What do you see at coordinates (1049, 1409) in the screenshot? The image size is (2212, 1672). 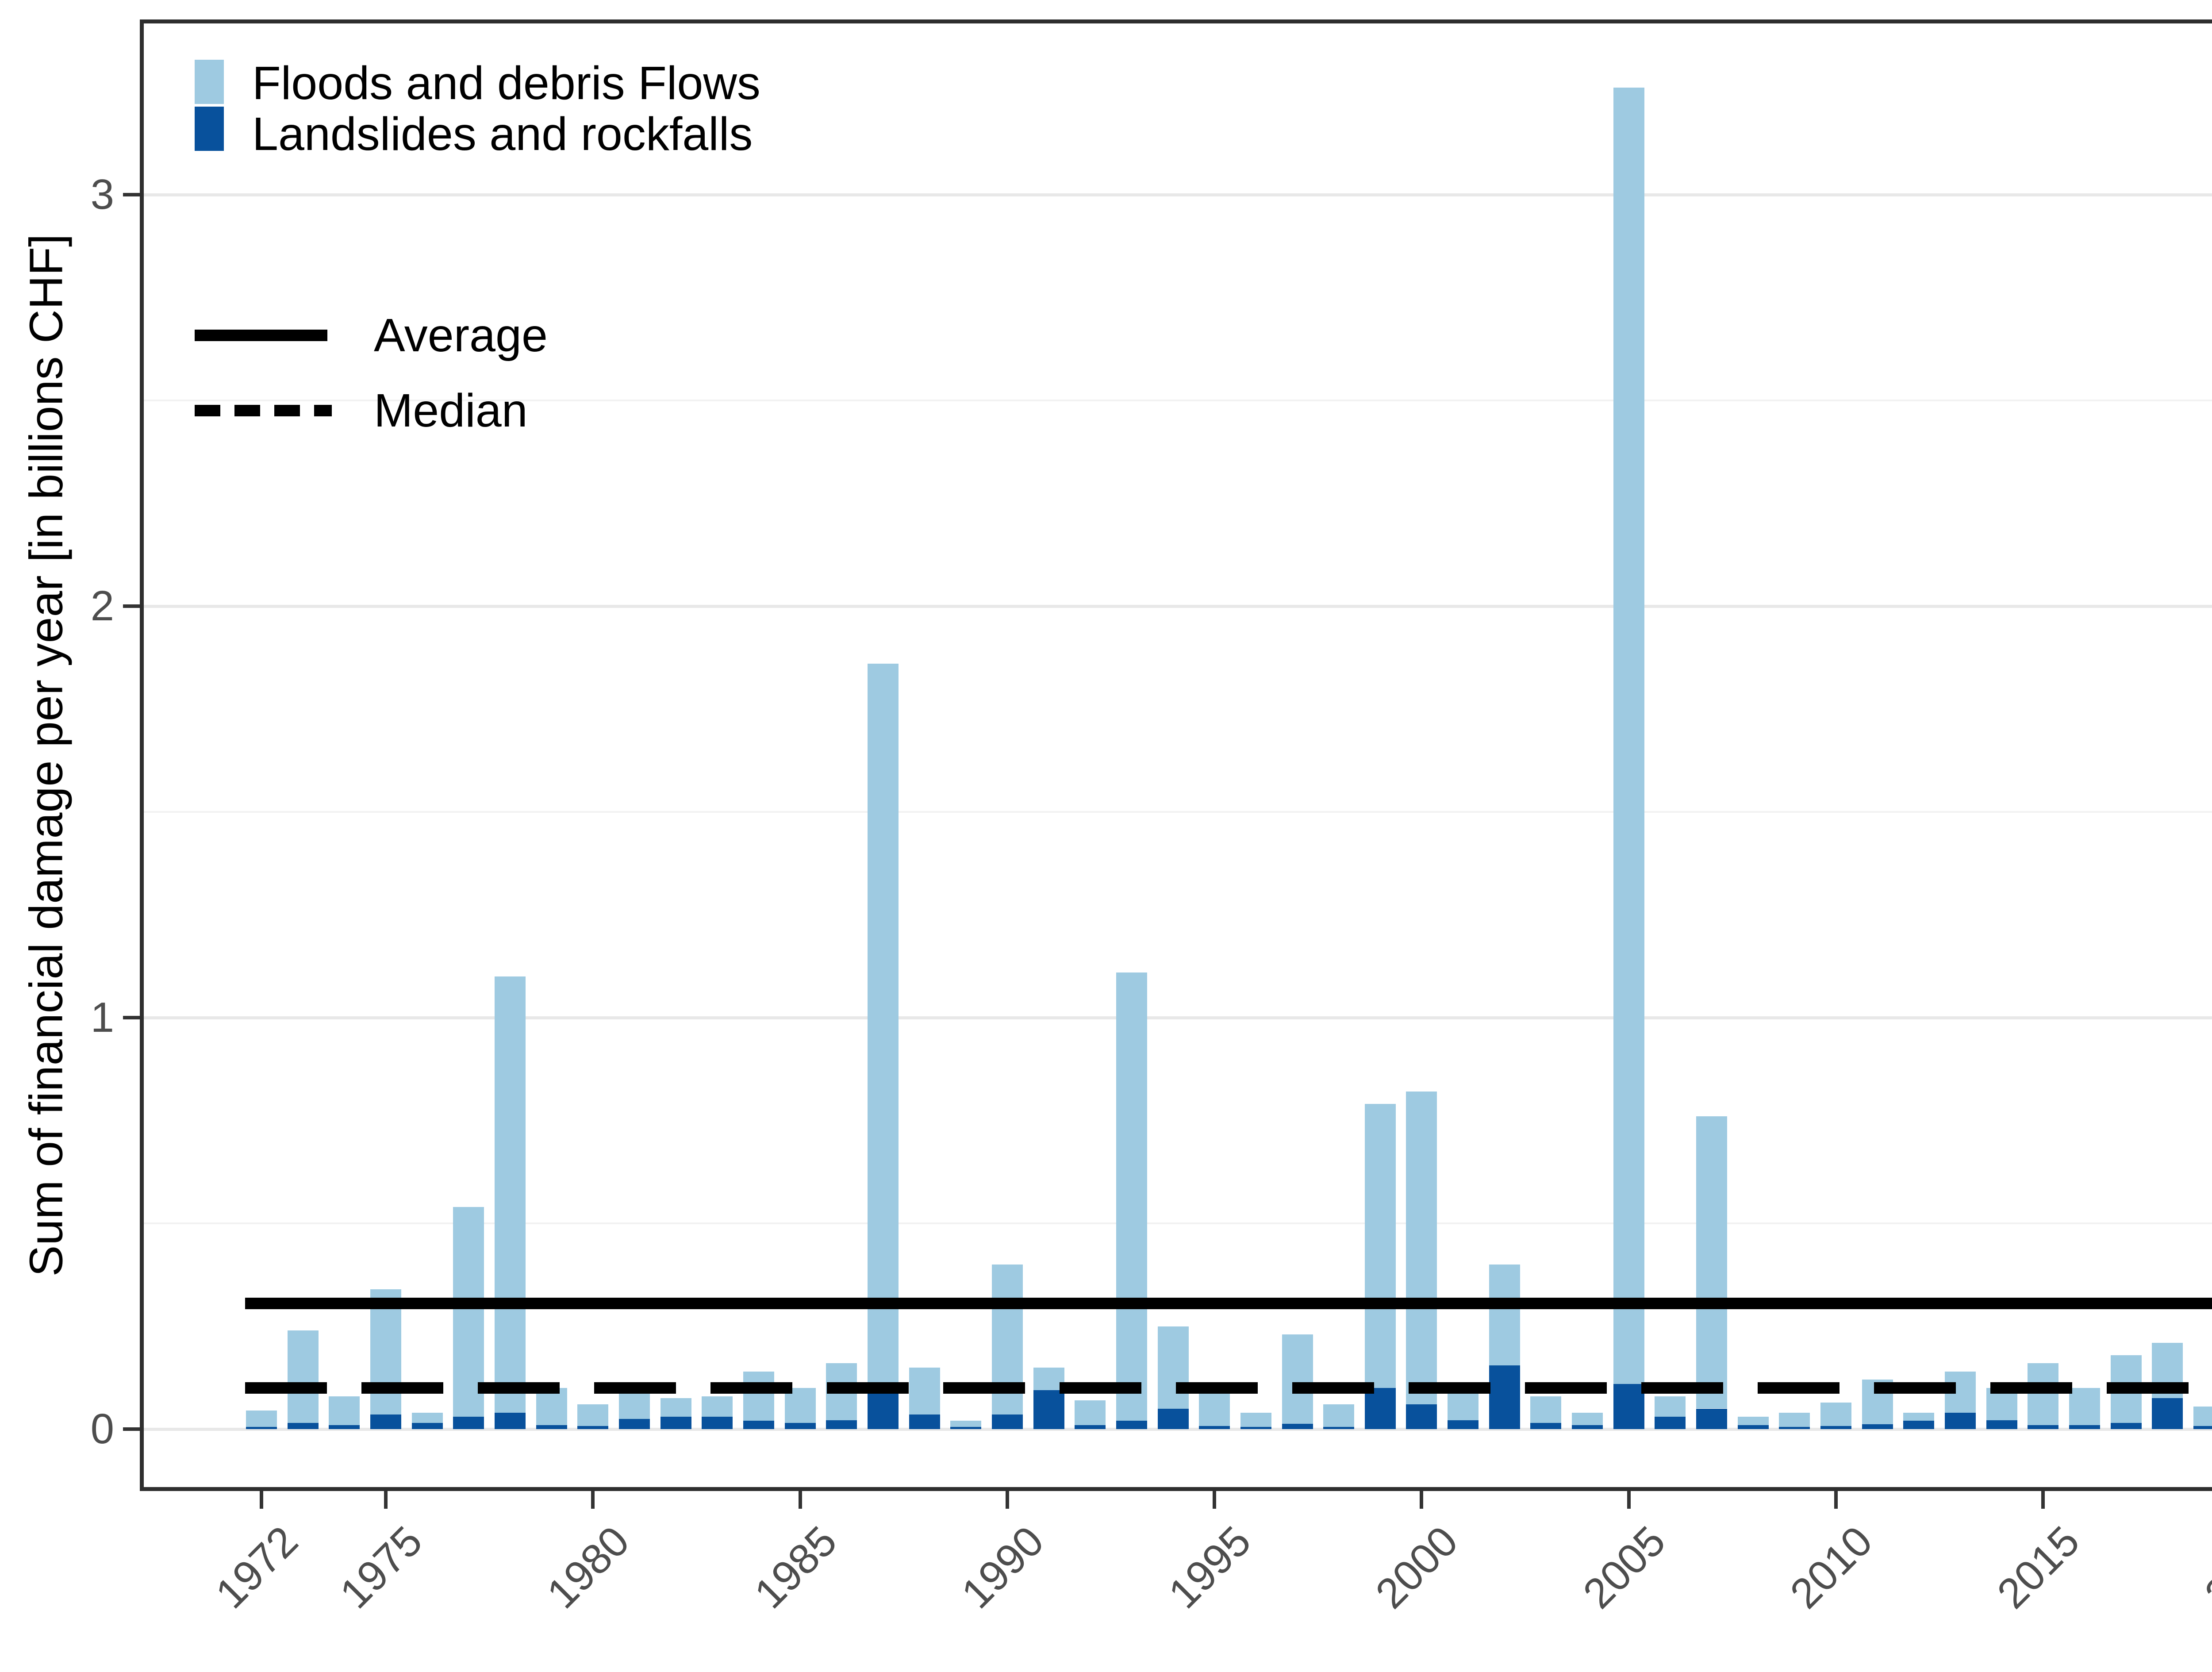 I see `bar-landslides-1991` at bounding box center [1049, 1409].